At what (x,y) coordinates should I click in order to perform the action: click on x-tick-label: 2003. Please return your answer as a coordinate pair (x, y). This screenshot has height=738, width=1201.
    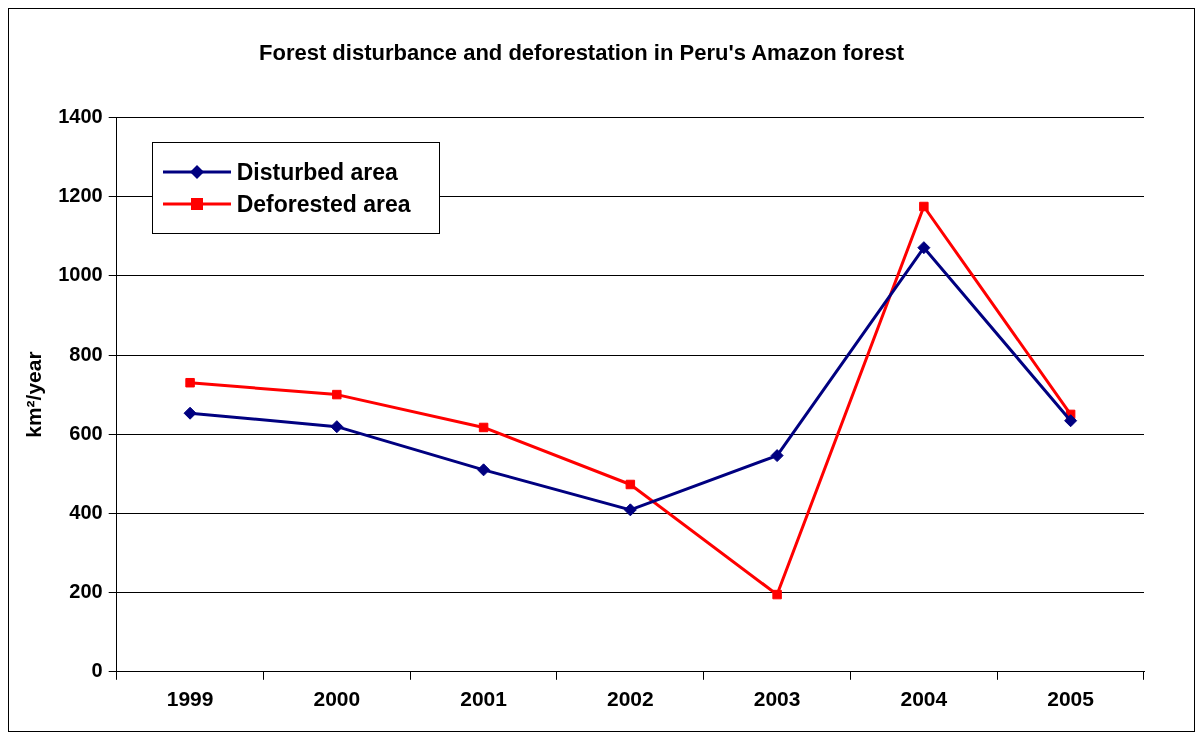
    Looking at the image, I should click on (777, 699).